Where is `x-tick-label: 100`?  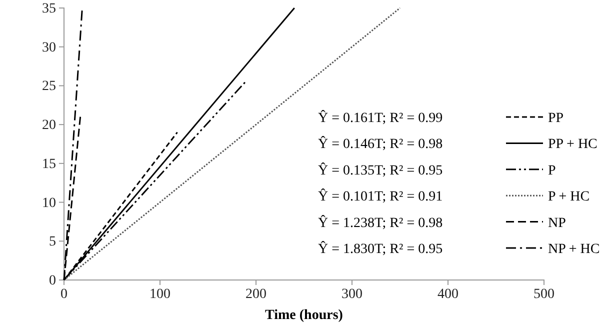
x-tick-label: 100 is located at coordinates (160, 294).